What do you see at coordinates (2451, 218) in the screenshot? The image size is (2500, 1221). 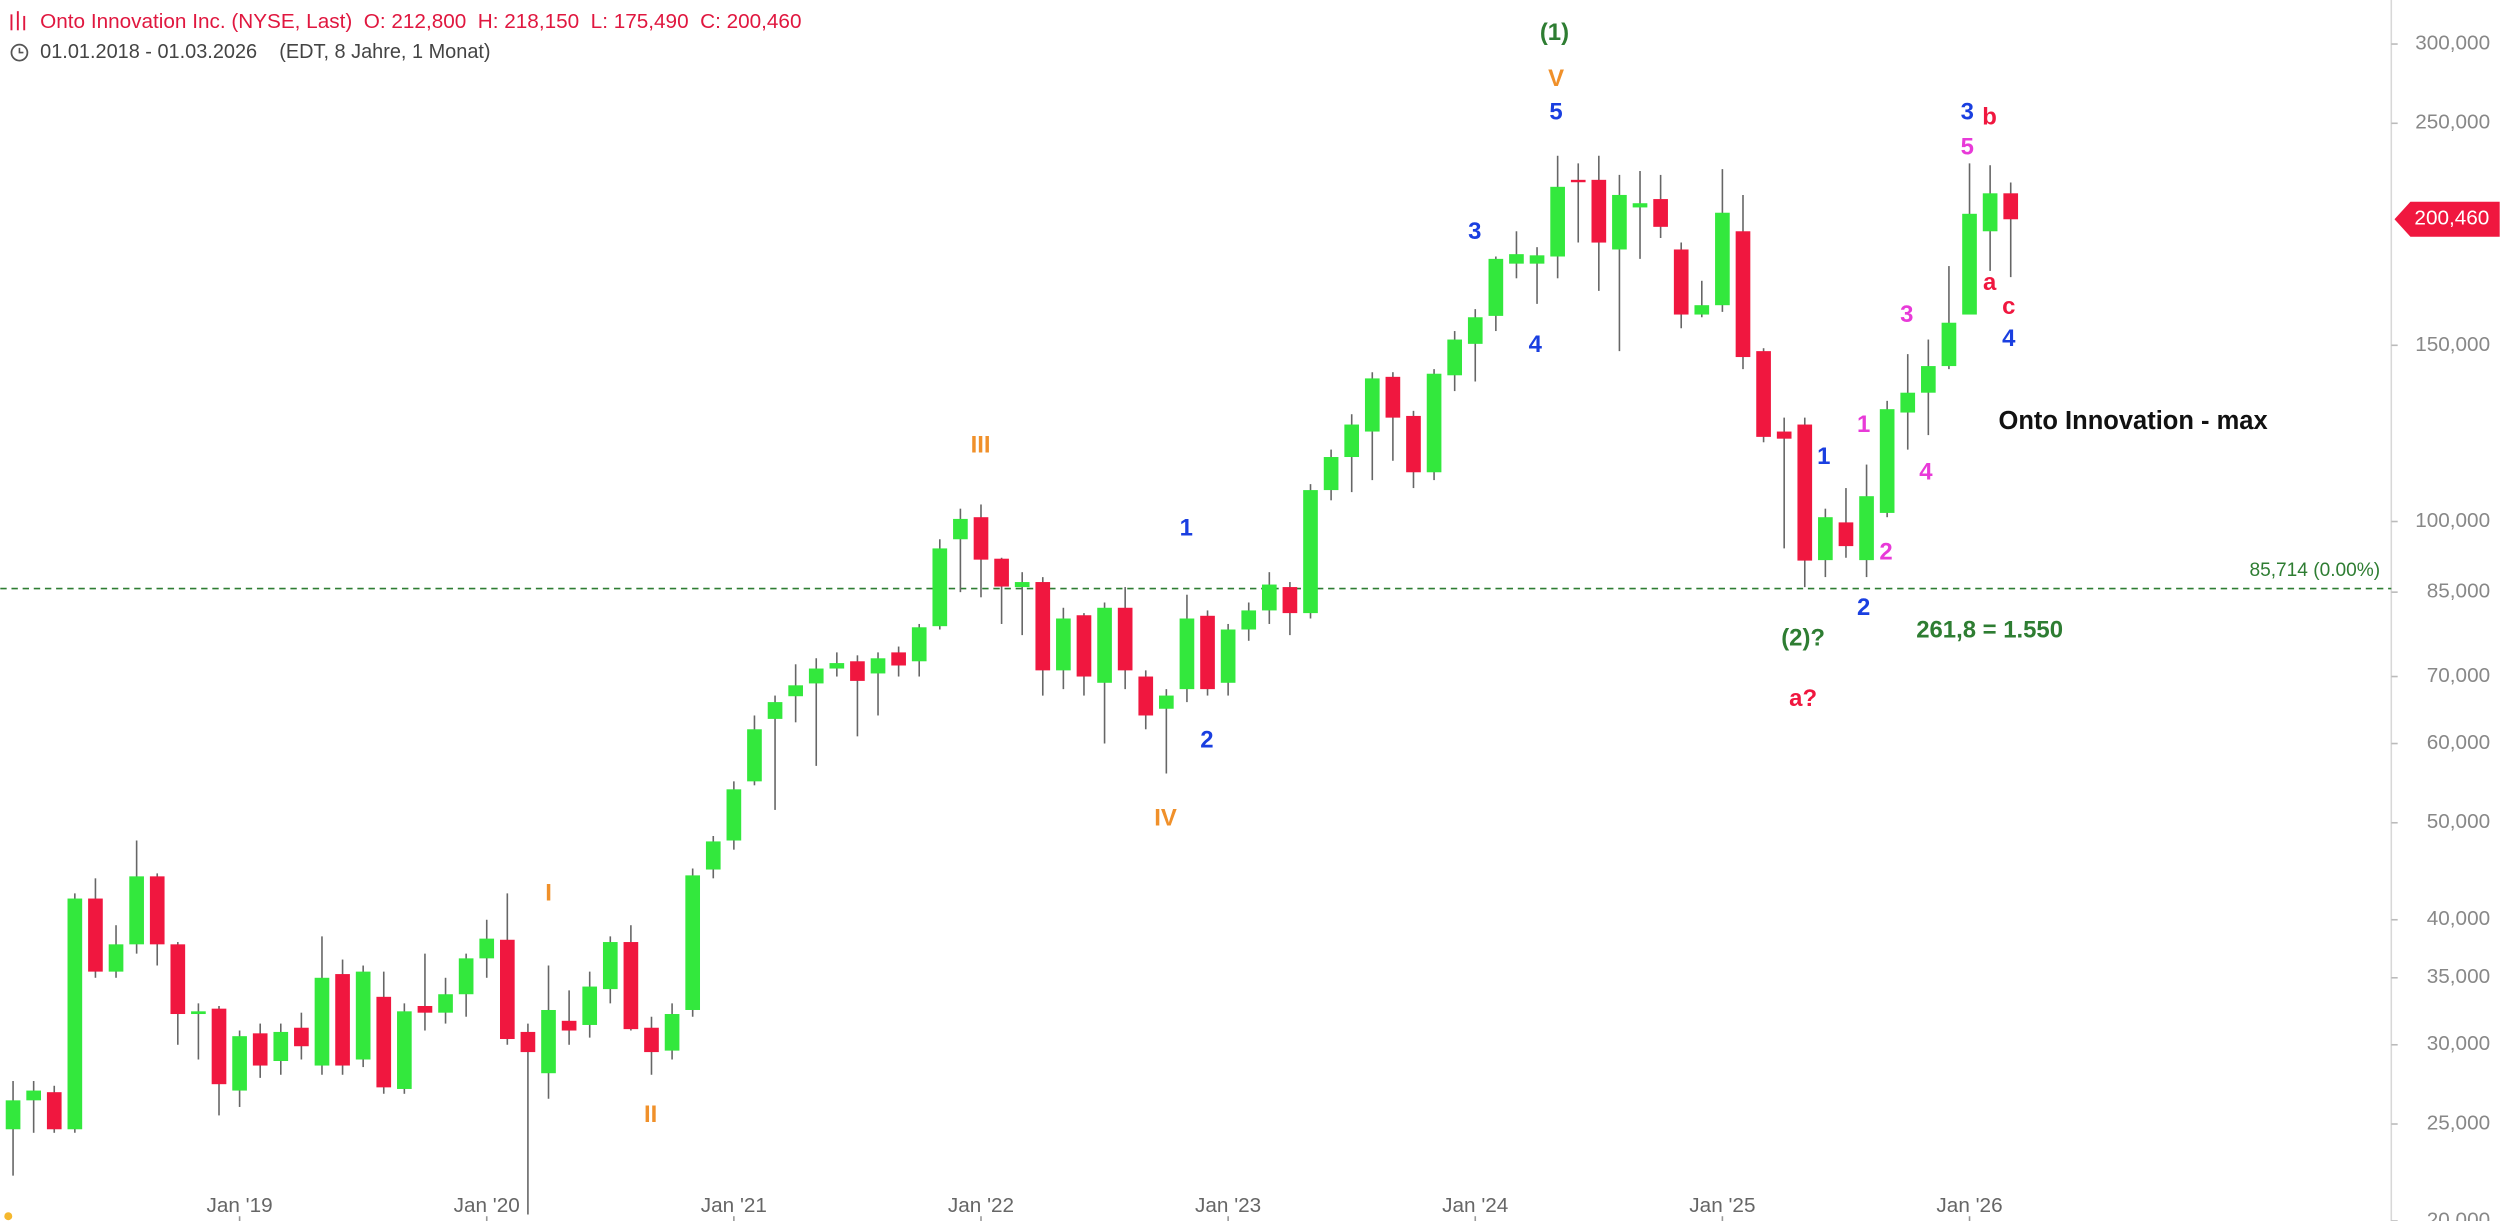 I see `last-price-label: 200,460` at bounding box center [2451, 218].